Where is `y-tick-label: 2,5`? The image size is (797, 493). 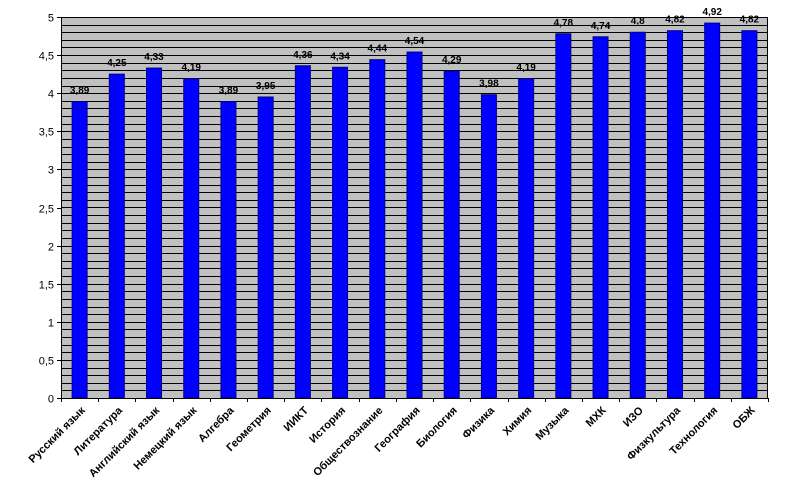
y-tick-label: 2,5 is located at coordinates (46, 210).